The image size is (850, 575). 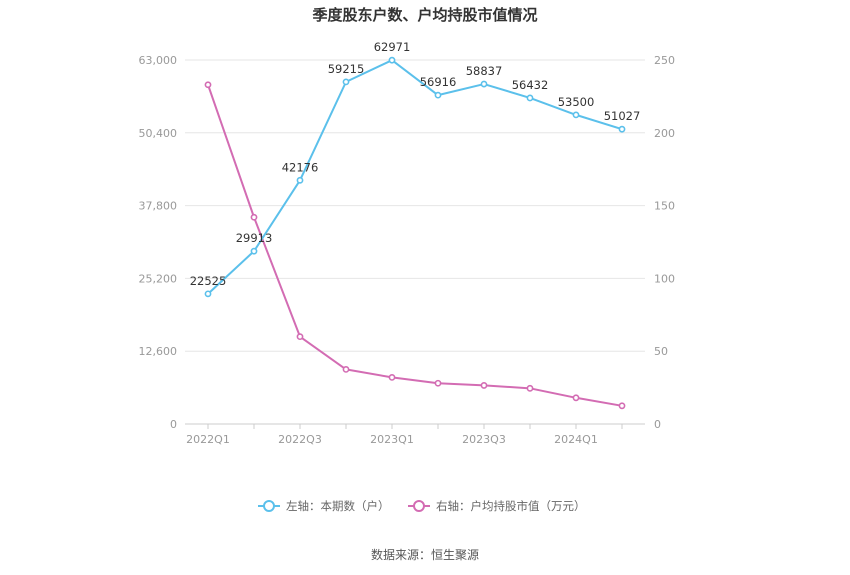 I want to click on x-axis-ticks: 2022Q1 2022Q3 2023Q1 2023Q3 2024Q1, so click(x=404, y=435).